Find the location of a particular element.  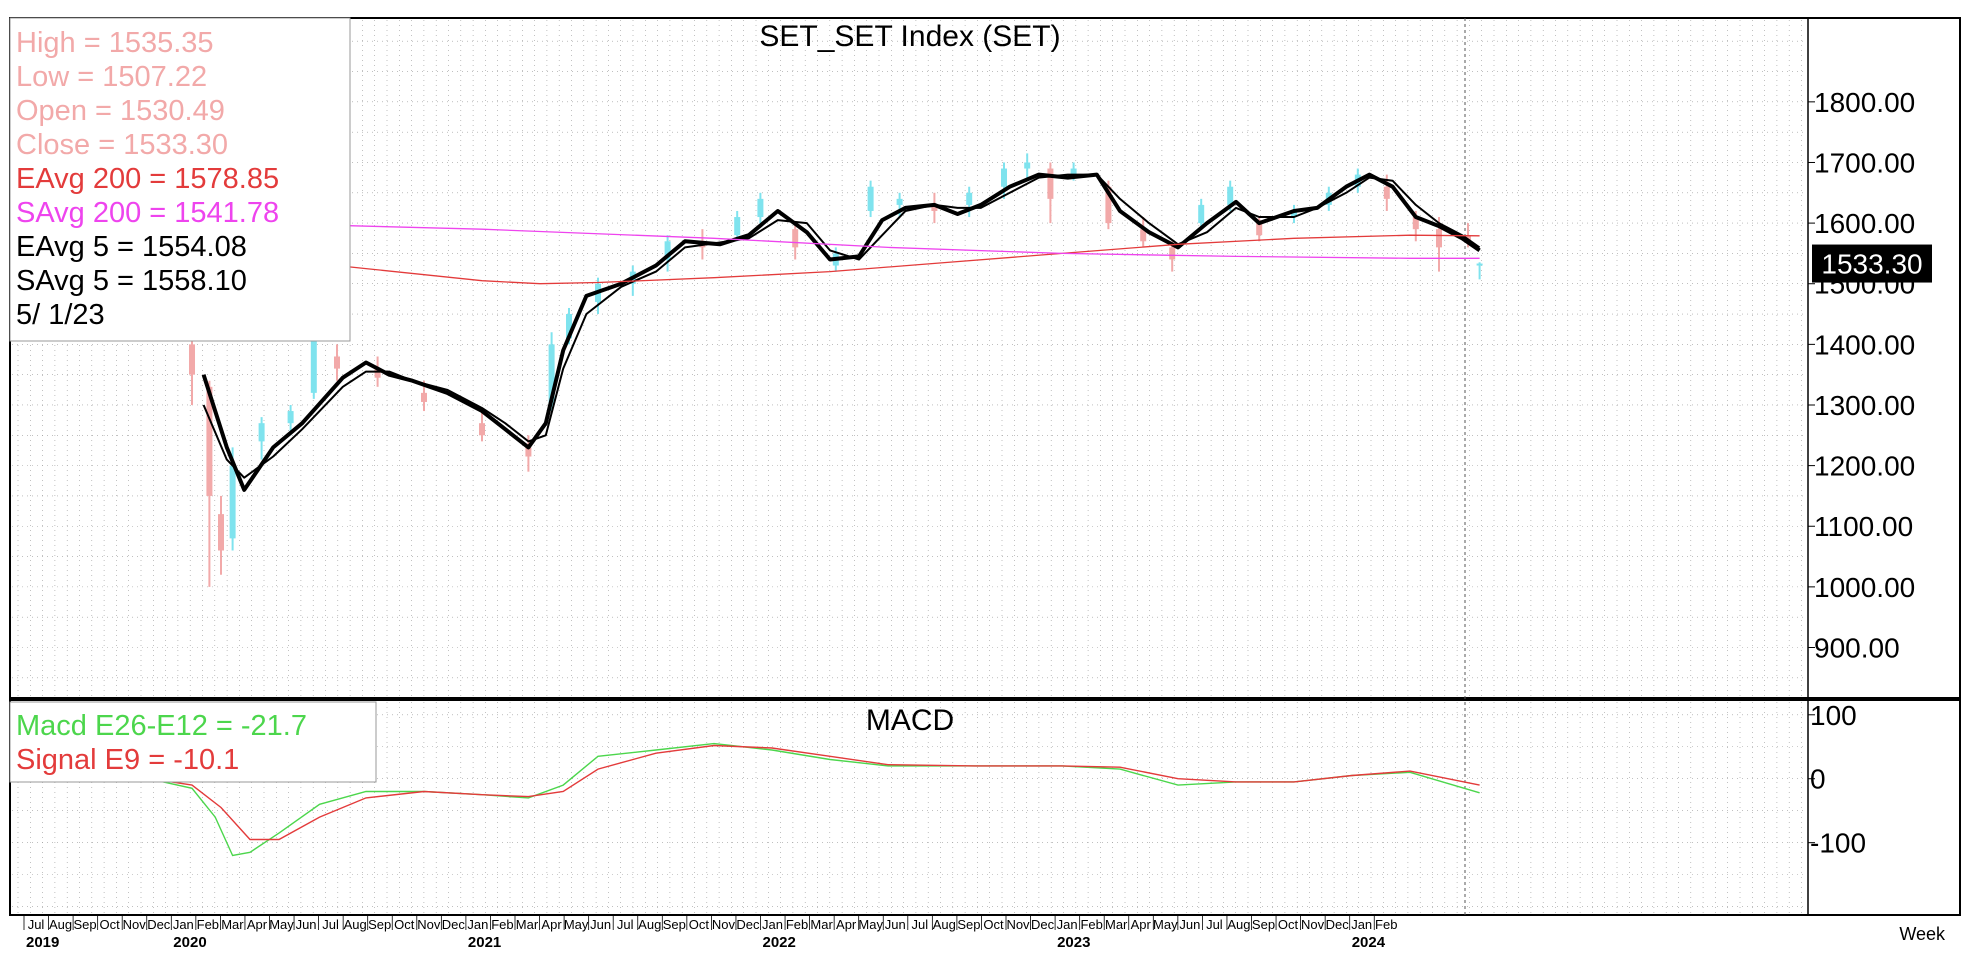

price-y-tick-label: 1300.00 is located at coordinates (1864, 405).